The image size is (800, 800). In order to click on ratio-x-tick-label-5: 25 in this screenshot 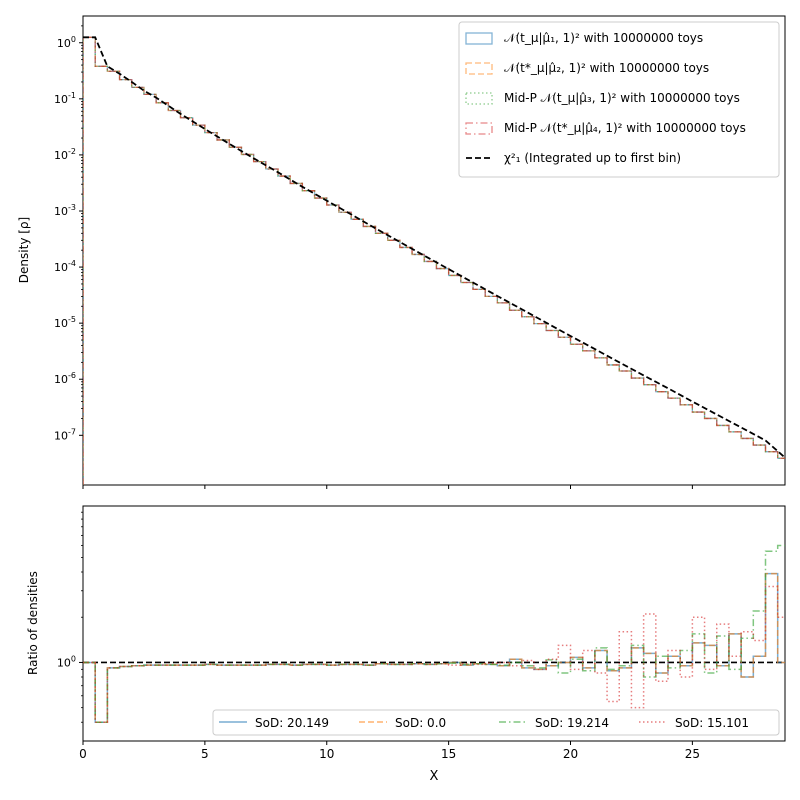, I will do `click(692, 754)`.